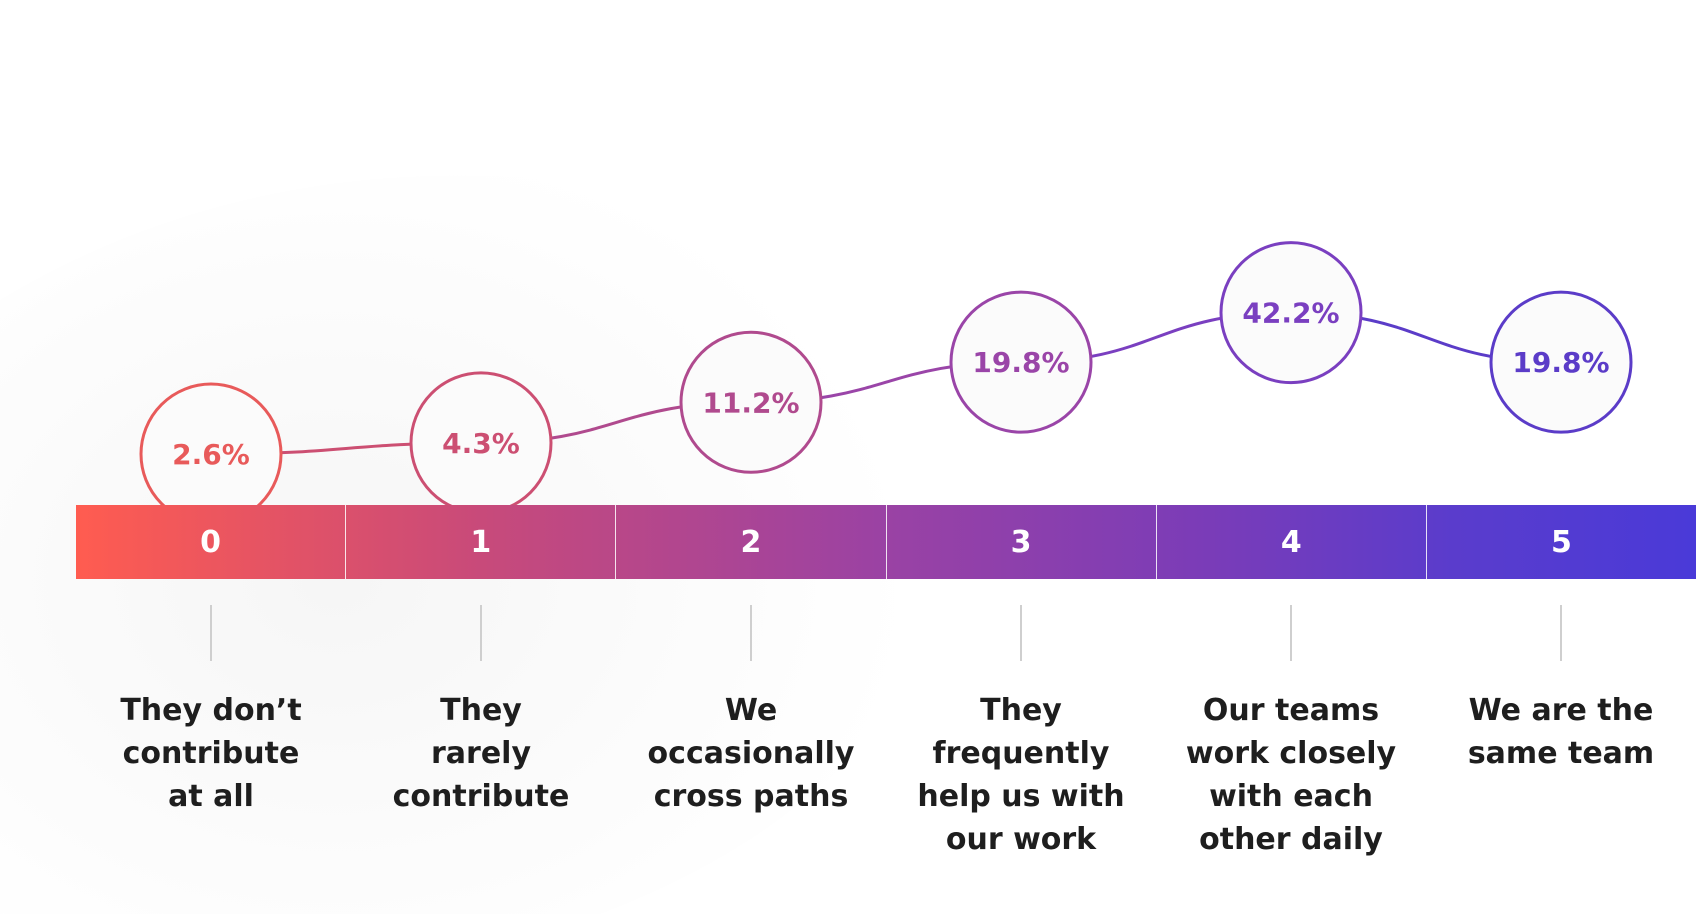  Describe the element at coordinates (1291, 796) in the screenshot. I see `category-label-line: with each` at that location.